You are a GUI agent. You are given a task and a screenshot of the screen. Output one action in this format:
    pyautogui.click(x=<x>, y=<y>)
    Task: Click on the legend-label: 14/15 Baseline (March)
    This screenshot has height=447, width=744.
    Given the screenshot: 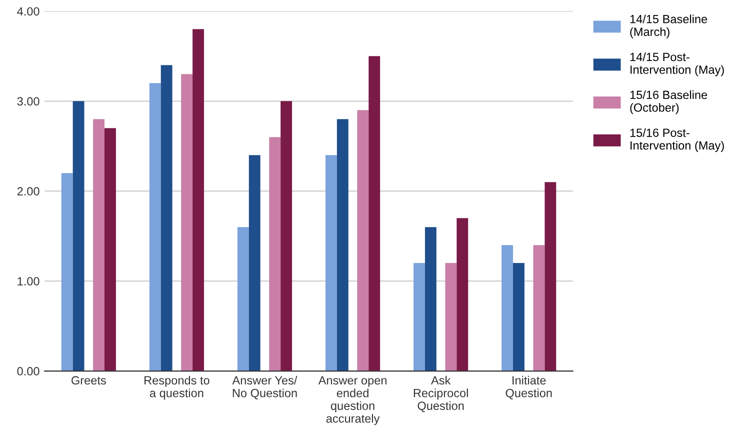 What is the action you would take?
    pyautogui.click(x=669, y=26)
    